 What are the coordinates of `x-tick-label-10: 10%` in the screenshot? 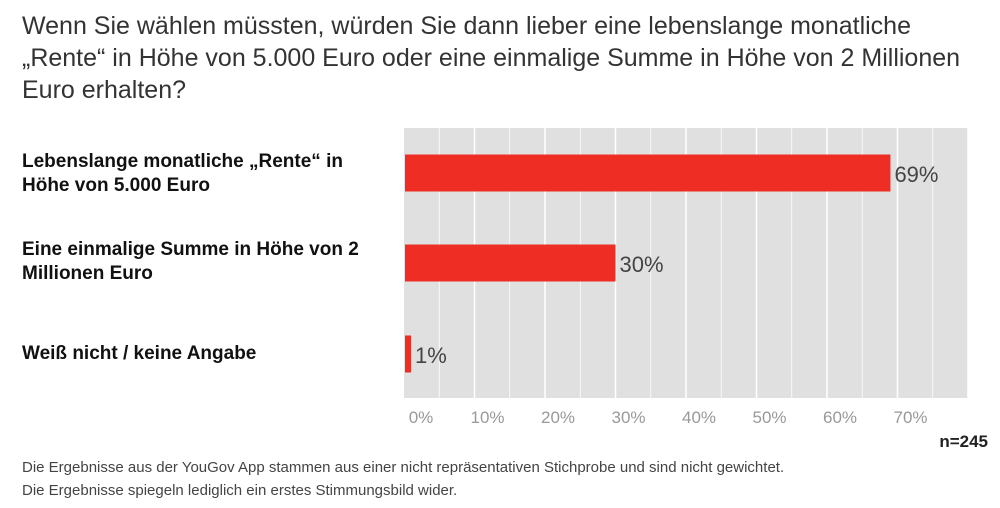 It's located at (487, 417).